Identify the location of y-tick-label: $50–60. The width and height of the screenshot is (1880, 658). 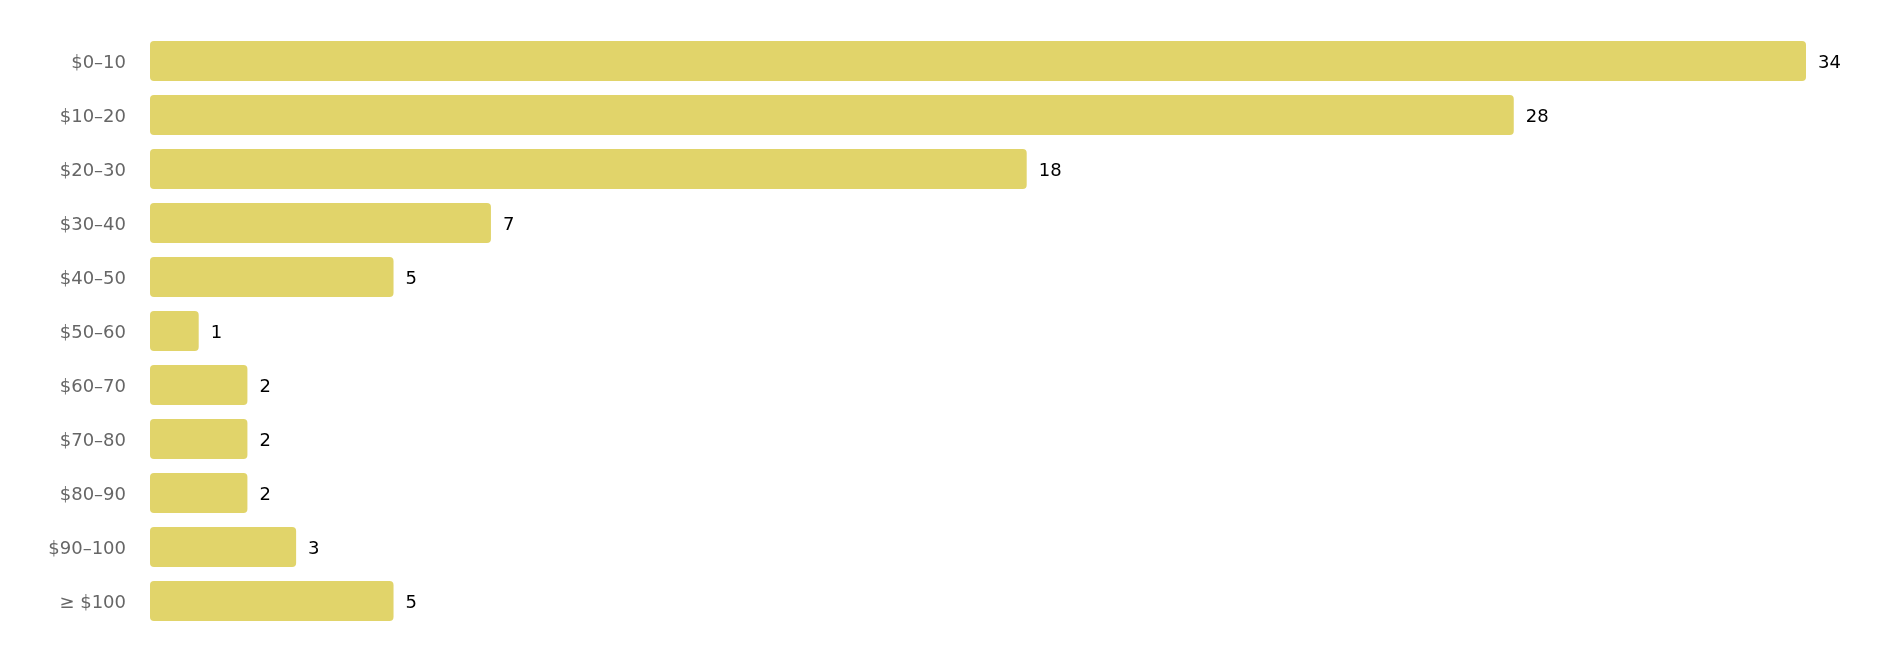
(92, 331).